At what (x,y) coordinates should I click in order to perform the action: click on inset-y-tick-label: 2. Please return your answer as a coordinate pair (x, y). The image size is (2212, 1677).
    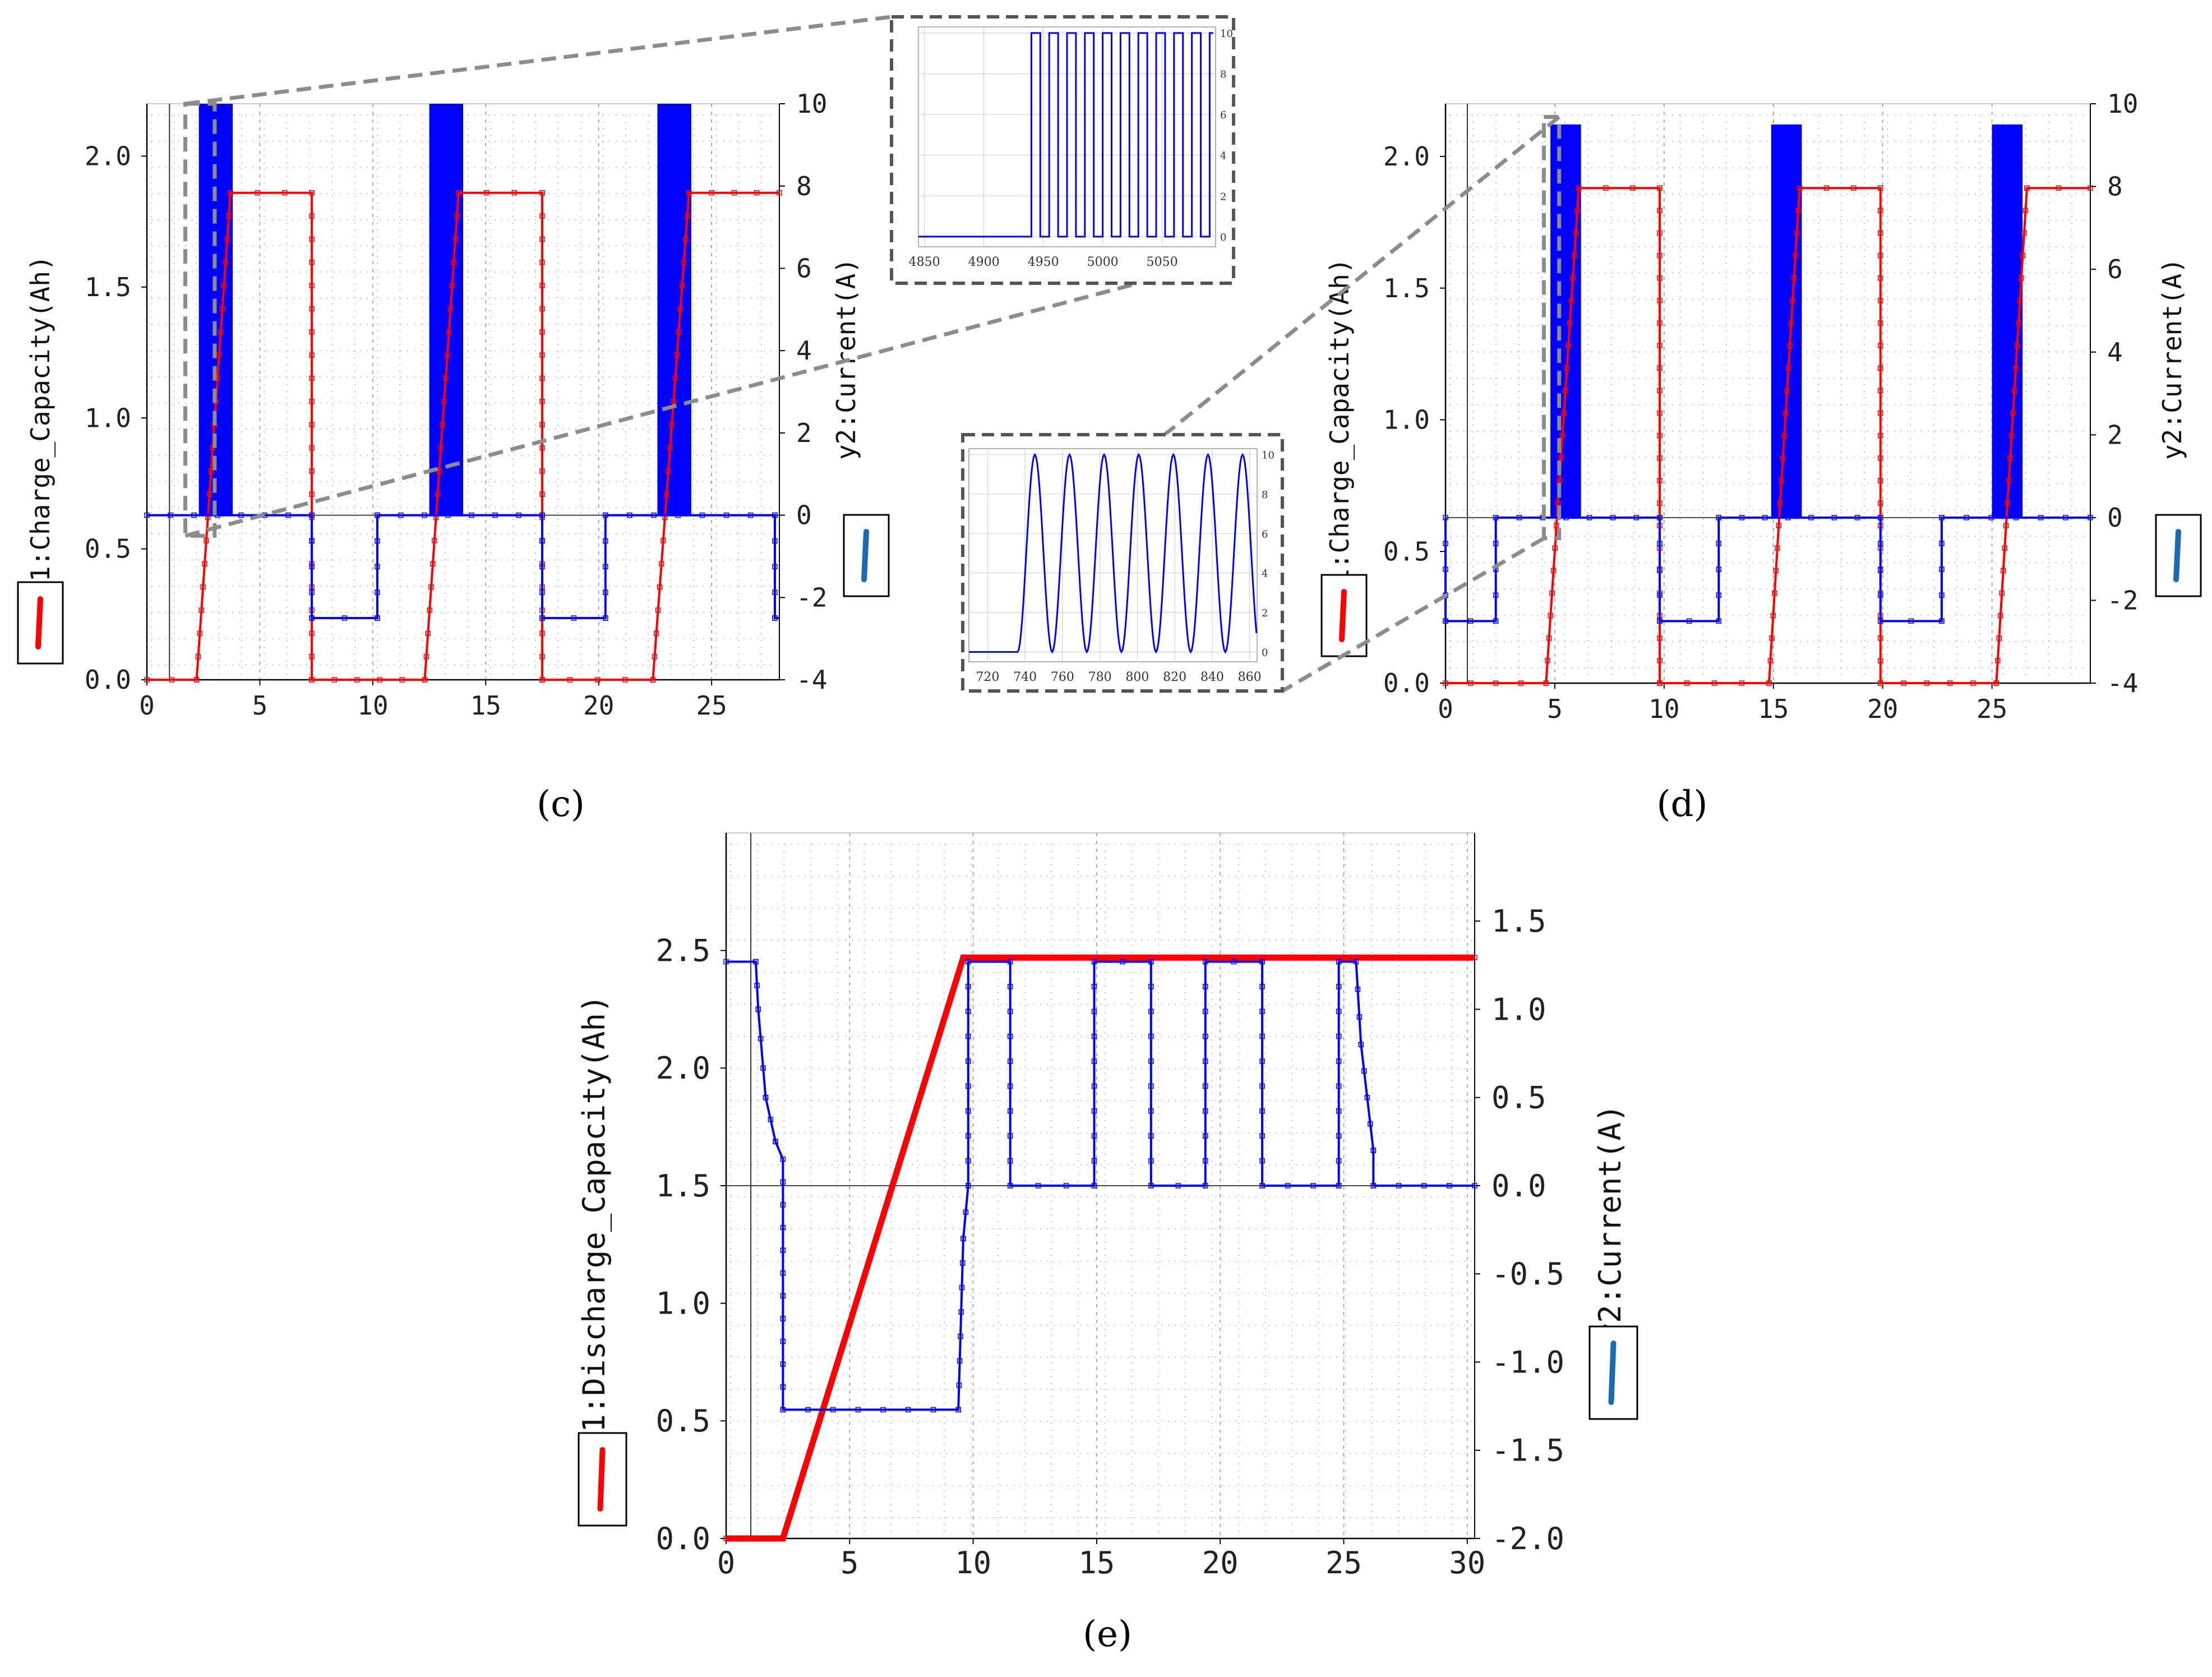
    Looking at the image, I should click on (1223, 196).